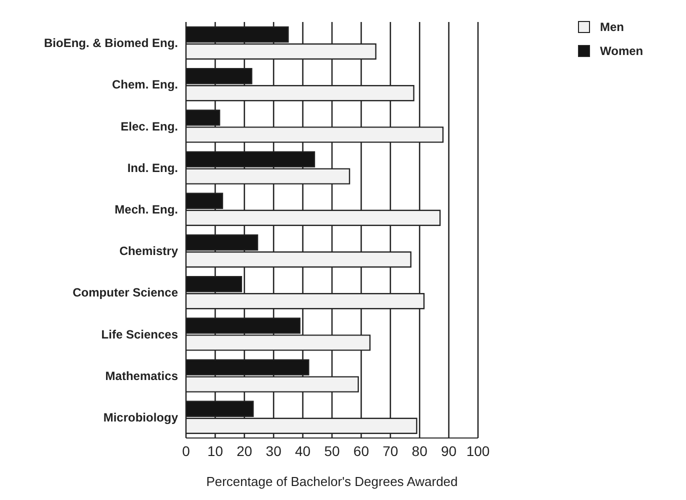 The height and width of the screenshot is (500, 686). I want to click on x-tick-label: 60, so click(361, 450).